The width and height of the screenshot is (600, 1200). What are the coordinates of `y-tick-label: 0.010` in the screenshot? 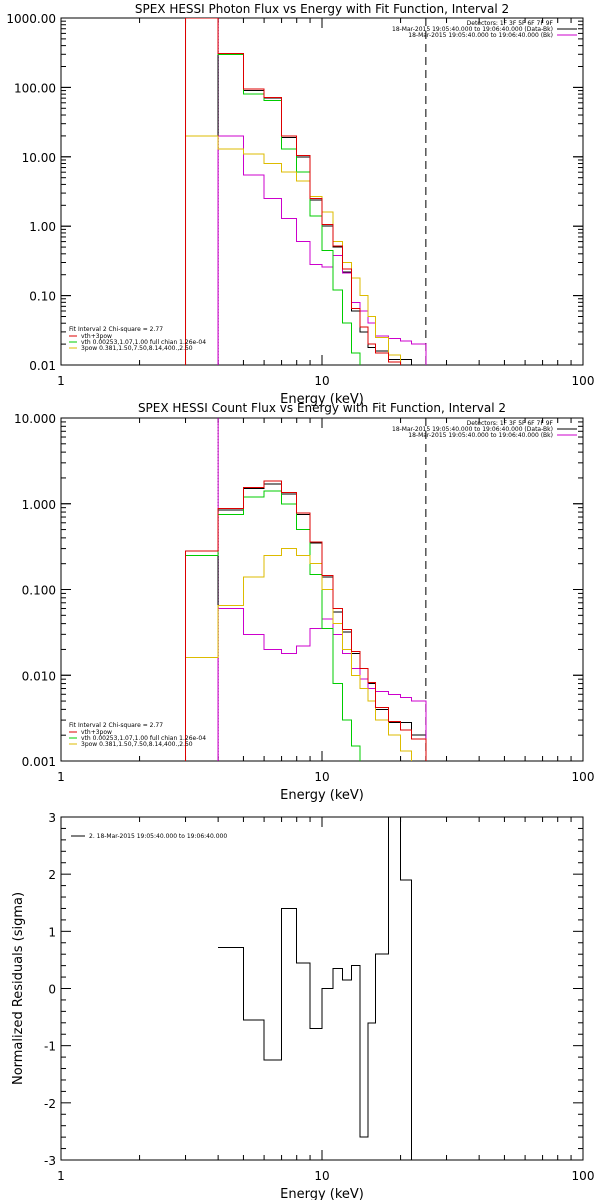 It's located at (39, 676).